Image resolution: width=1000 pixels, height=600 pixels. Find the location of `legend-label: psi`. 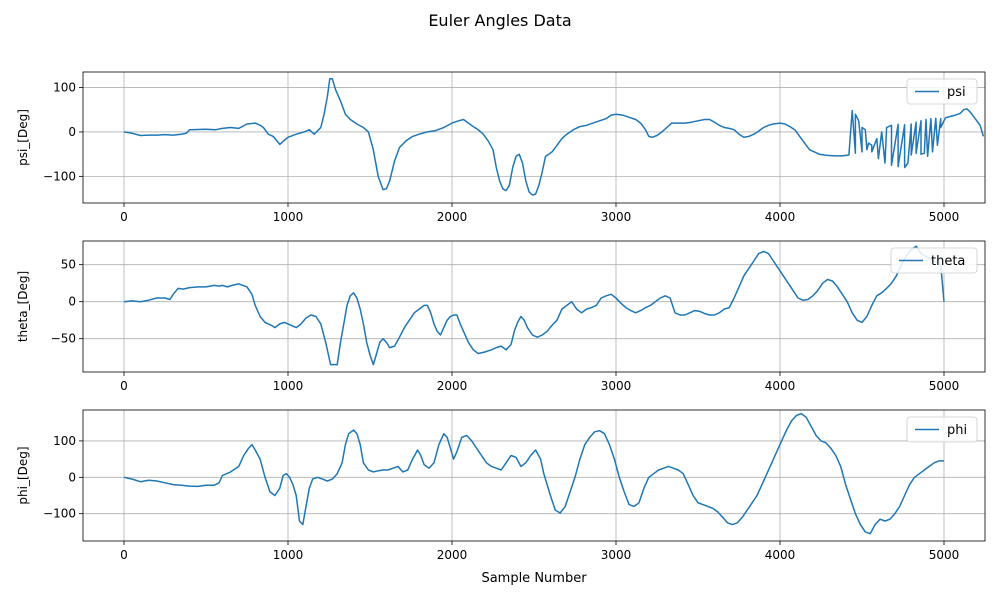

legend-label: psi is located at coordinates (956, 92).